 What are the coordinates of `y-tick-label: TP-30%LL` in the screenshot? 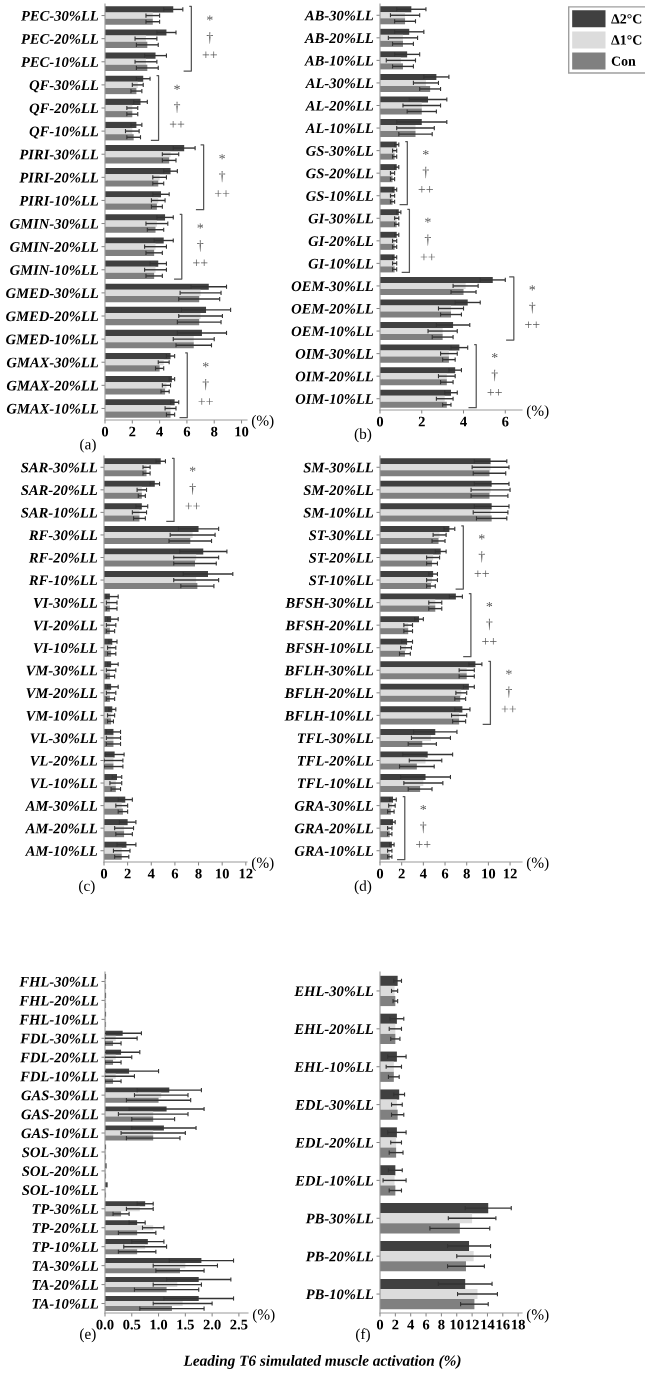 It's located at (65, 1209).